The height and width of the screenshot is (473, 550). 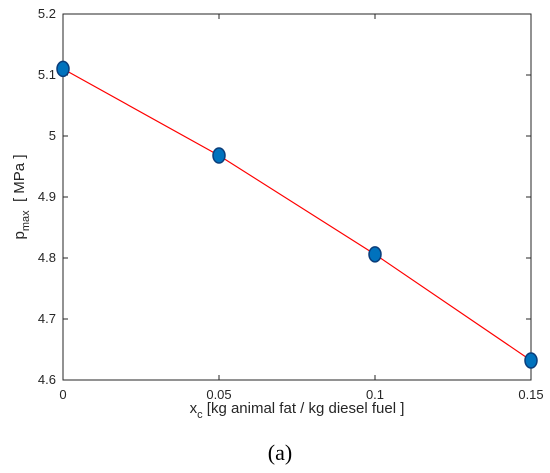 What do you see at coordinates (19, 235) in the screenshot?
I see `y-axis-label-main: p` at bounding box center [19, 235].